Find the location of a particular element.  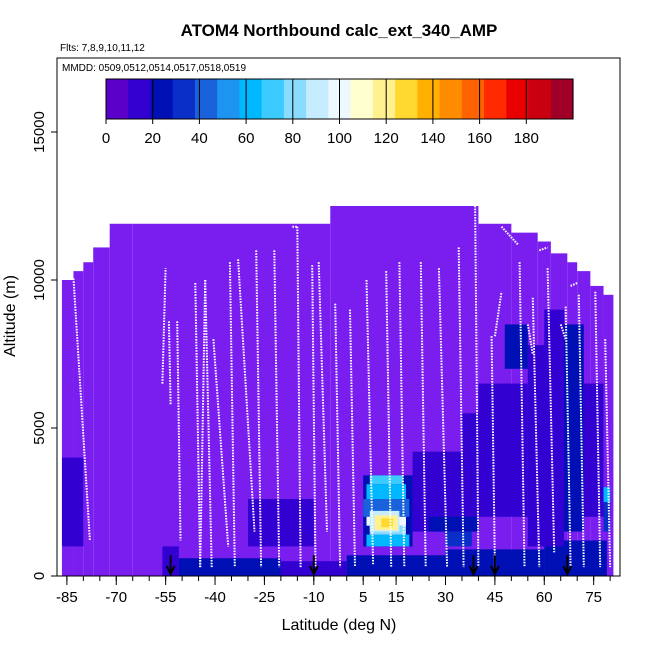

y-tick-label: 5000 is located at coordinates (39, 427).